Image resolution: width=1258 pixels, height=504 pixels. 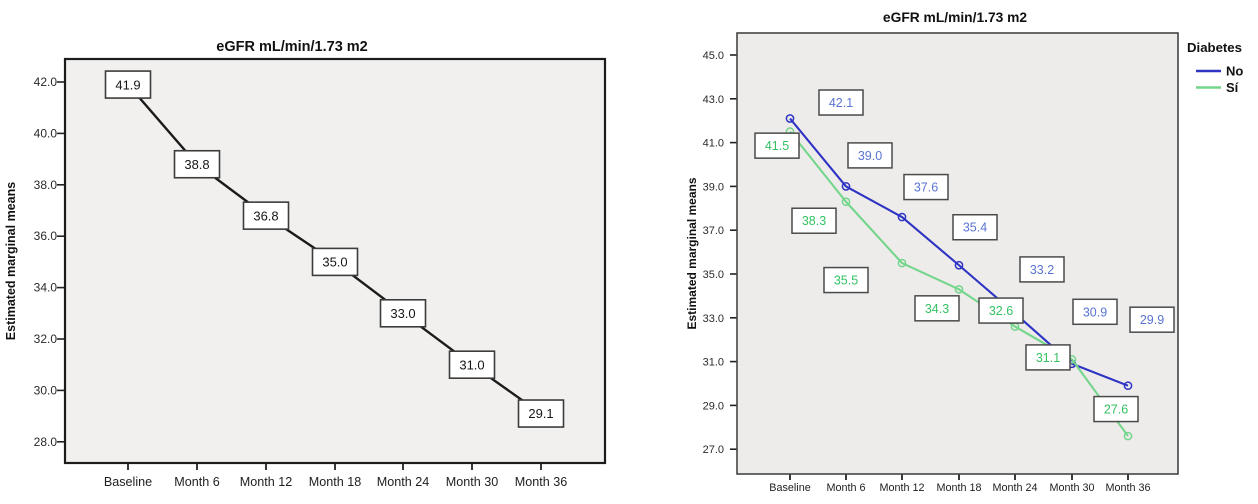 I want to click on y-tick-label: 37.0, so click(x=713, y=231).